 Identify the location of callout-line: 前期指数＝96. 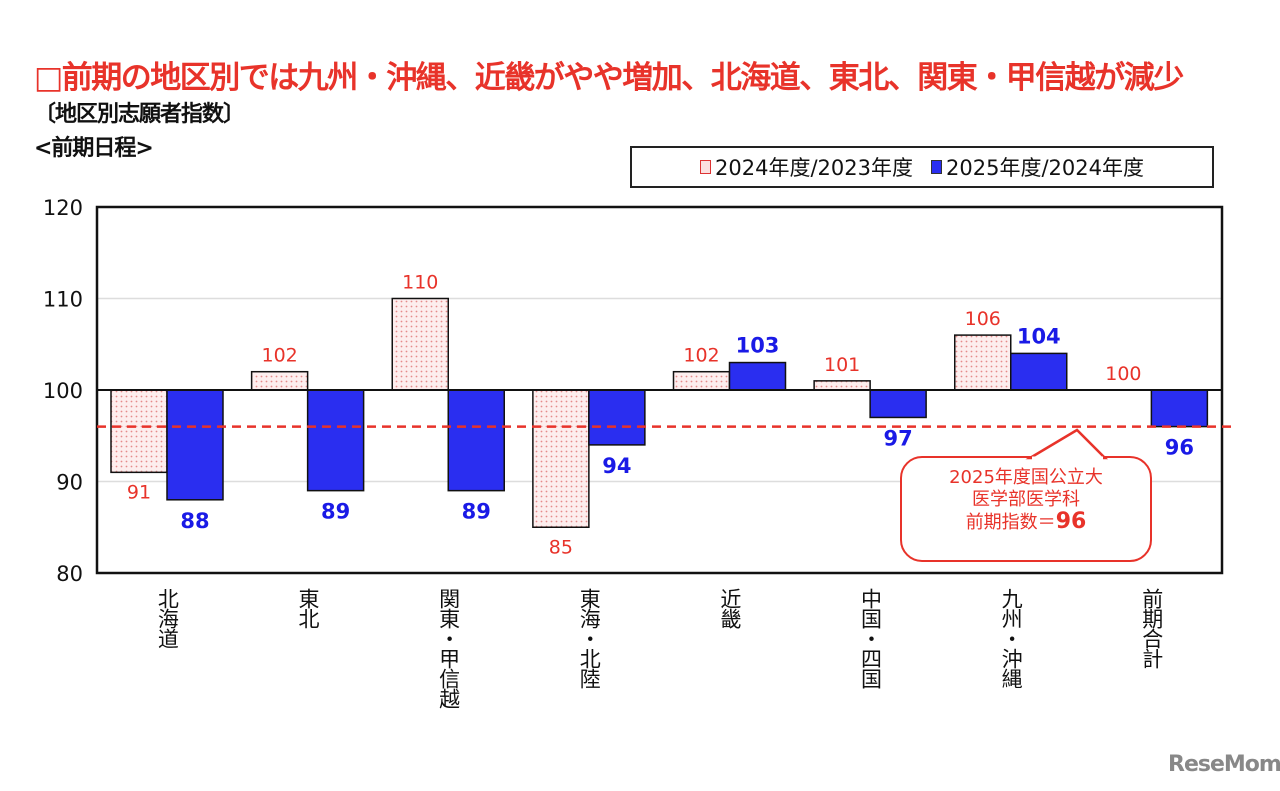
(1026, 522).